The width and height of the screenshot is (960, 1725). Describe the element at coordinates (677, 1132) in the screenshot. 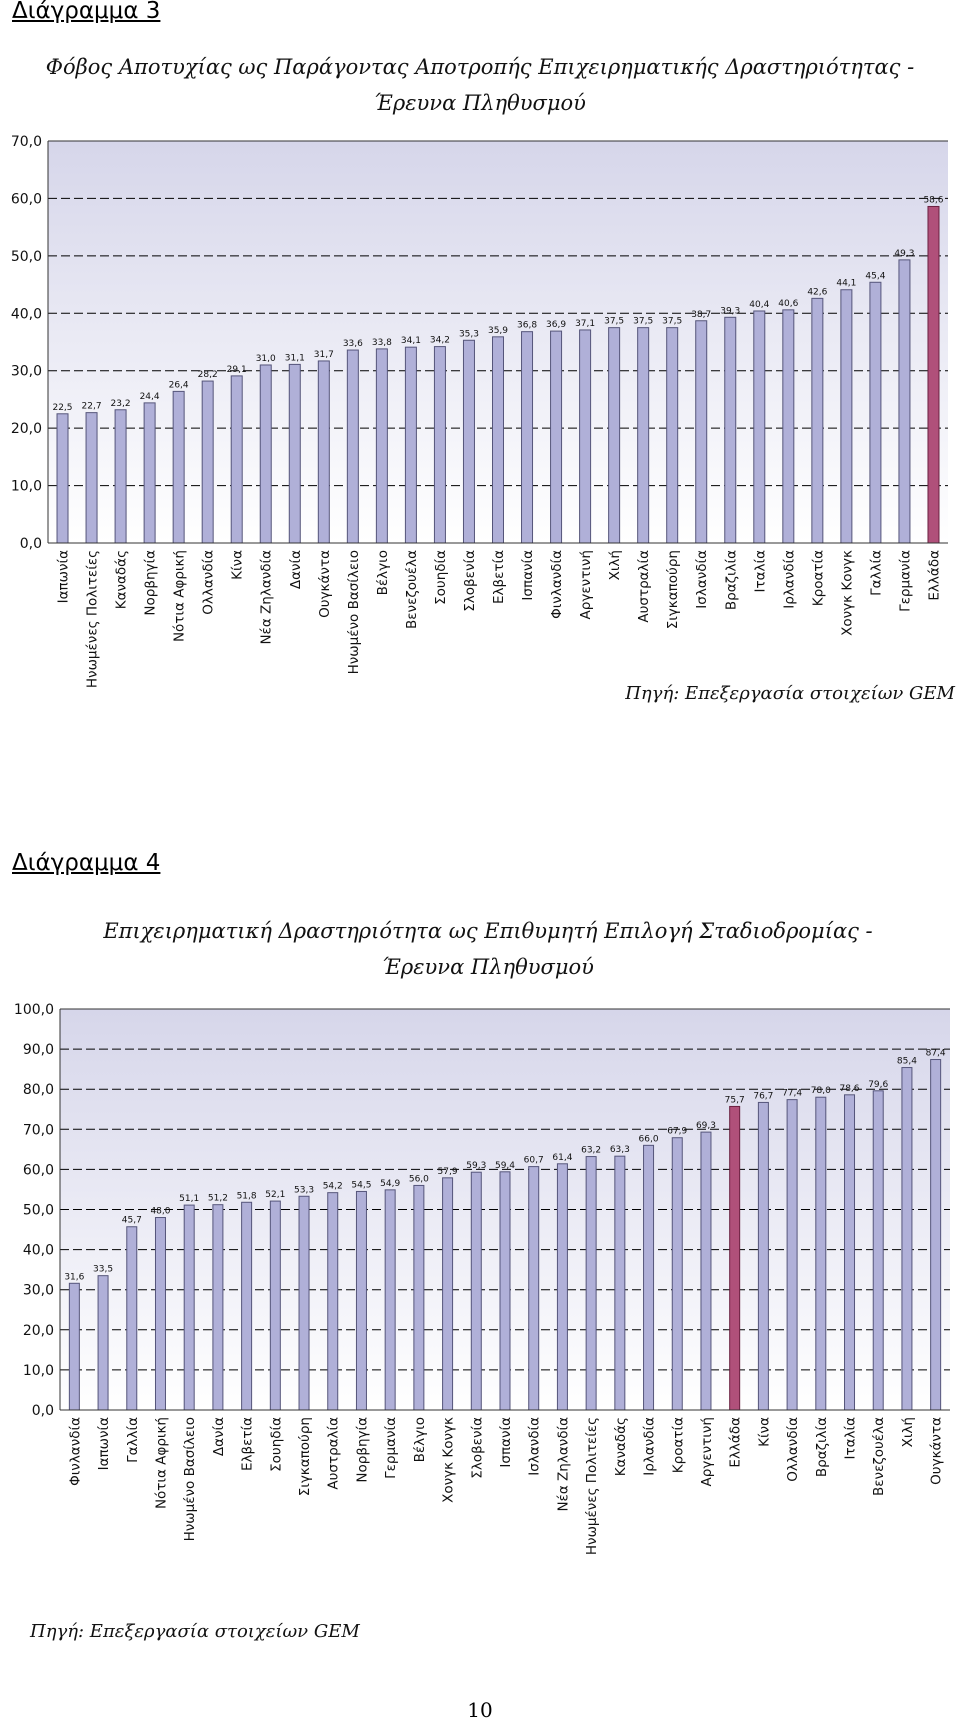

I see `chart-4-value-label: 67,9` at that location.